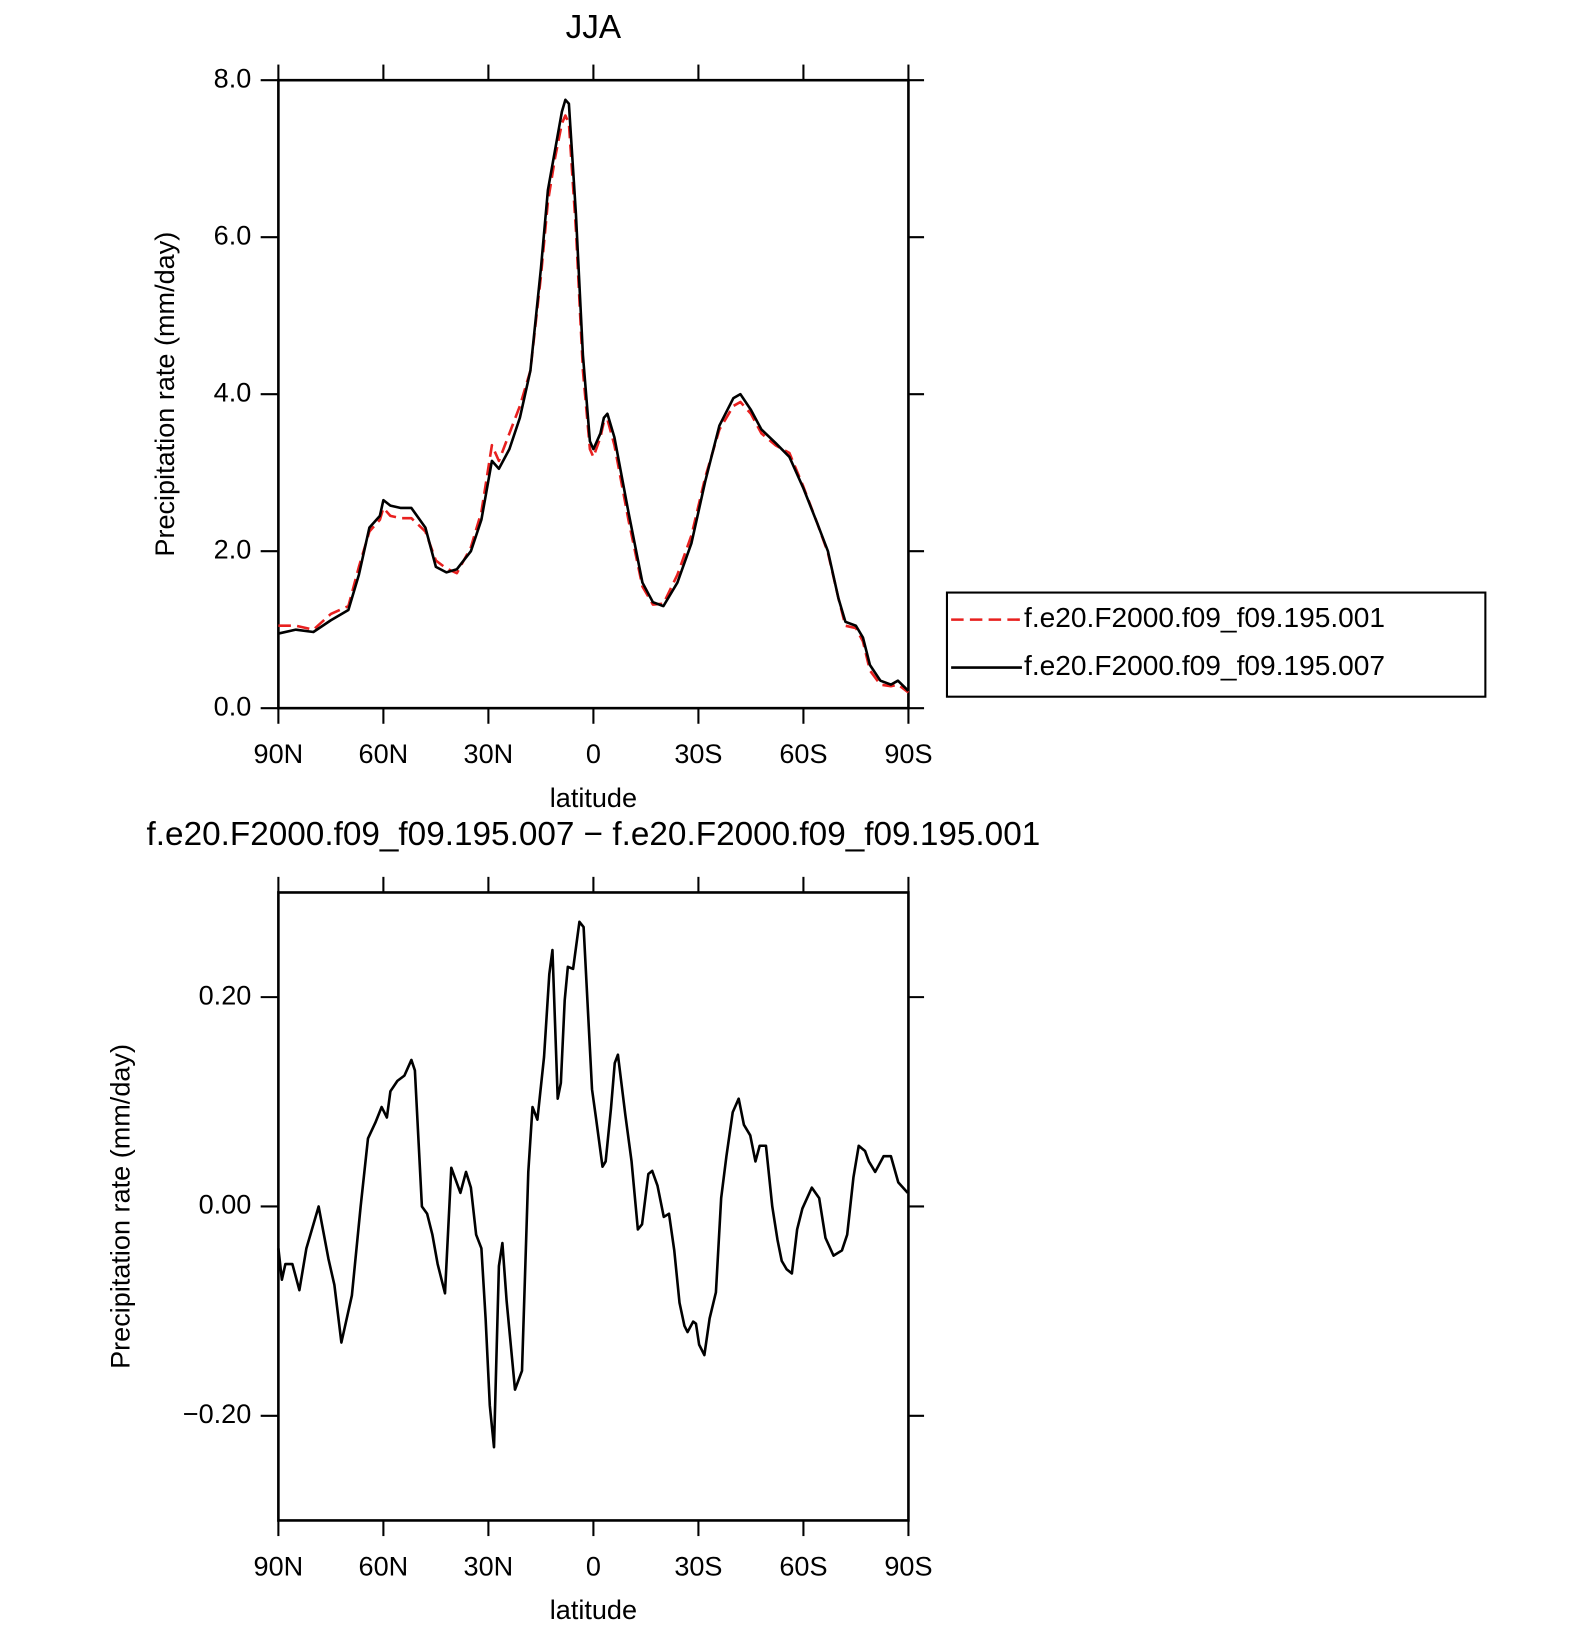  Describe the element at coordinates (1204, 617) in the screenshot. I see `legend-label: f.e20.F2000.f09_f09.195.001` at that location.